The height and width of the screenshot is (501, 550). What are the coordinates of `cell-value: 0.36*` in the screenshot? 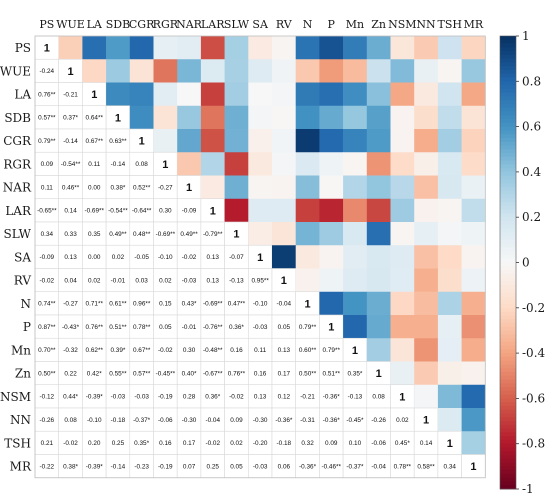 It's located at (236, 327).